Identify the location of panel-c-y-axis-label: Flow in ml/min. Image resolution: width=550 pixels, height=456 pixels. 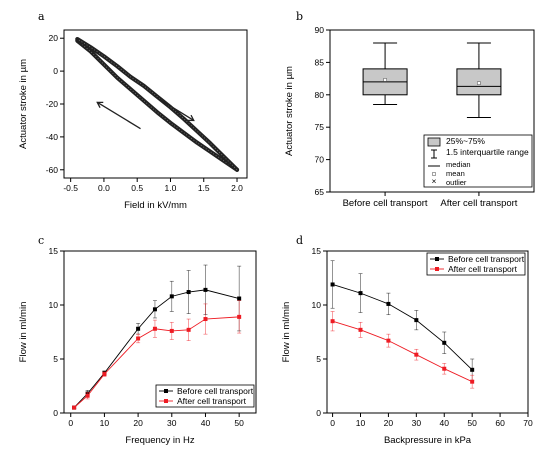
(23, 332).